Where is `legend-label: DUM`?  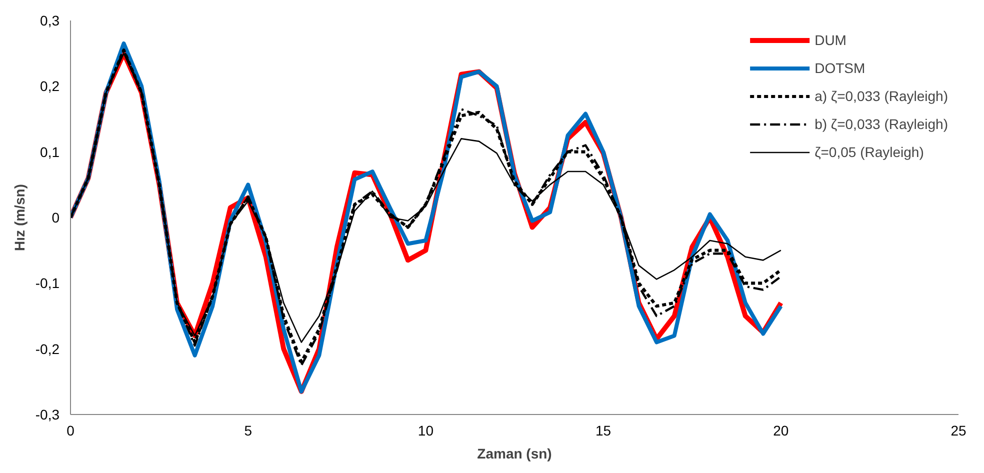
legend-label: DUM is located at coordinates (830, 40).